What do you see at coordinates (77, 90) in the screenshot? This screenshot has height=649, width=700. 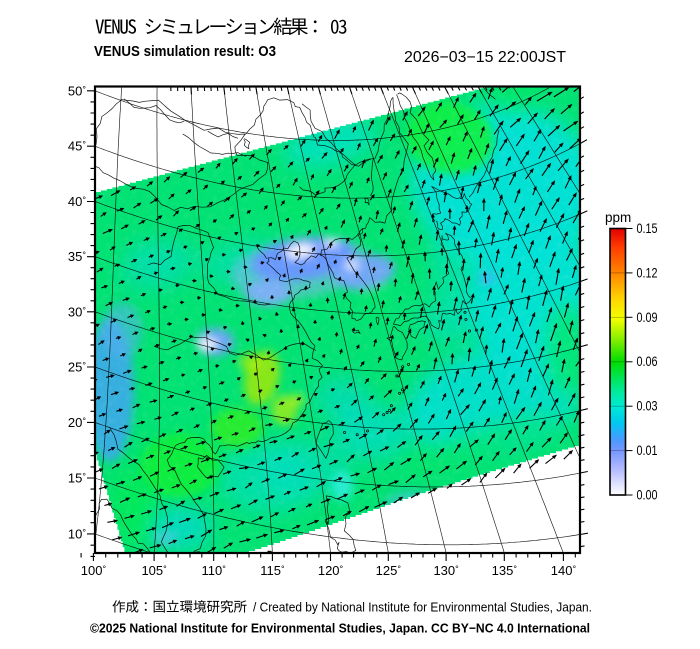 I see `svg-text: 50°` at bounding box center [77, 90].